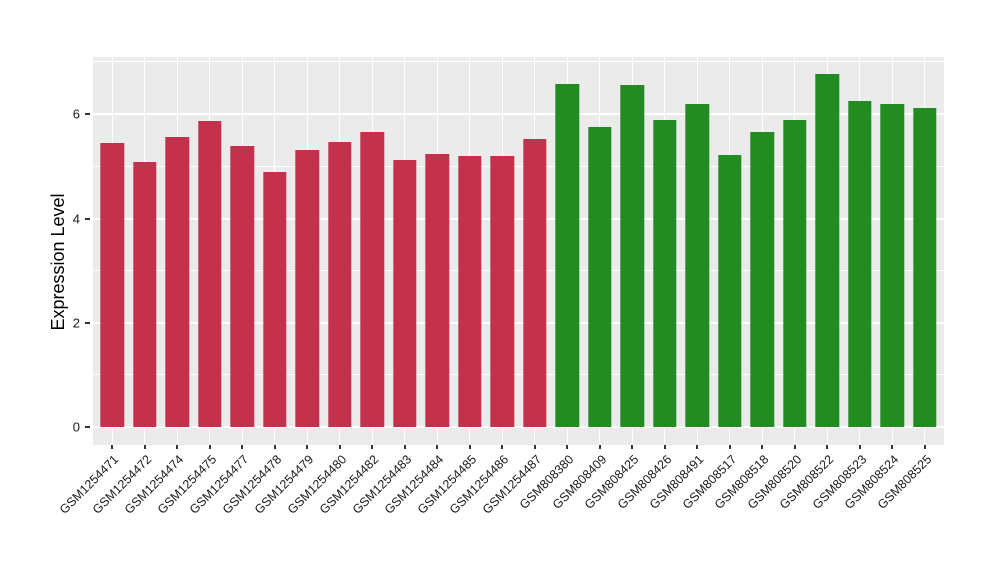  Describe the element at coordinates (925, 267) in the screenshot. I see `bar-GSM808525` at that location.